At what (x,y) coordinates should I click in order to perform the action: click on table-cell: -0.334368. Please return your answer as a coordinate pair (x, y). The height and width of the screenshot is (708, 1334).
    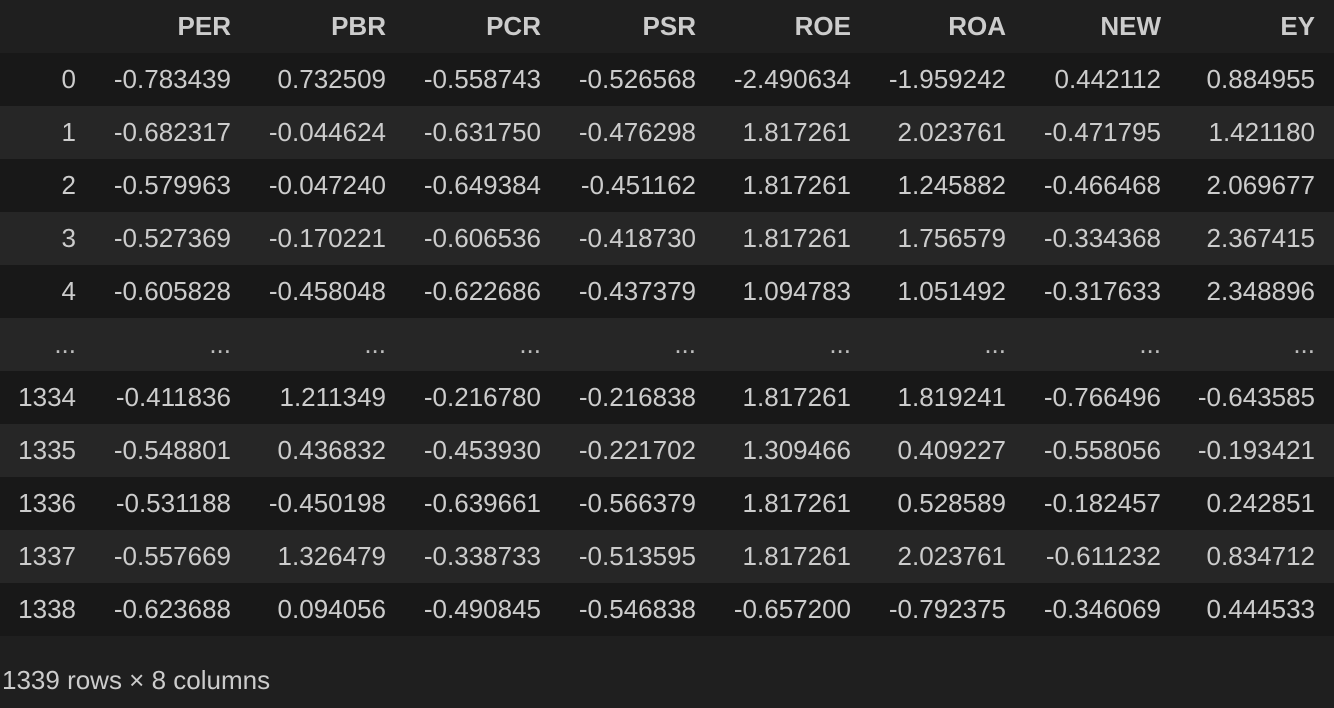
    Looking at the image, I should click on (1102, 238).